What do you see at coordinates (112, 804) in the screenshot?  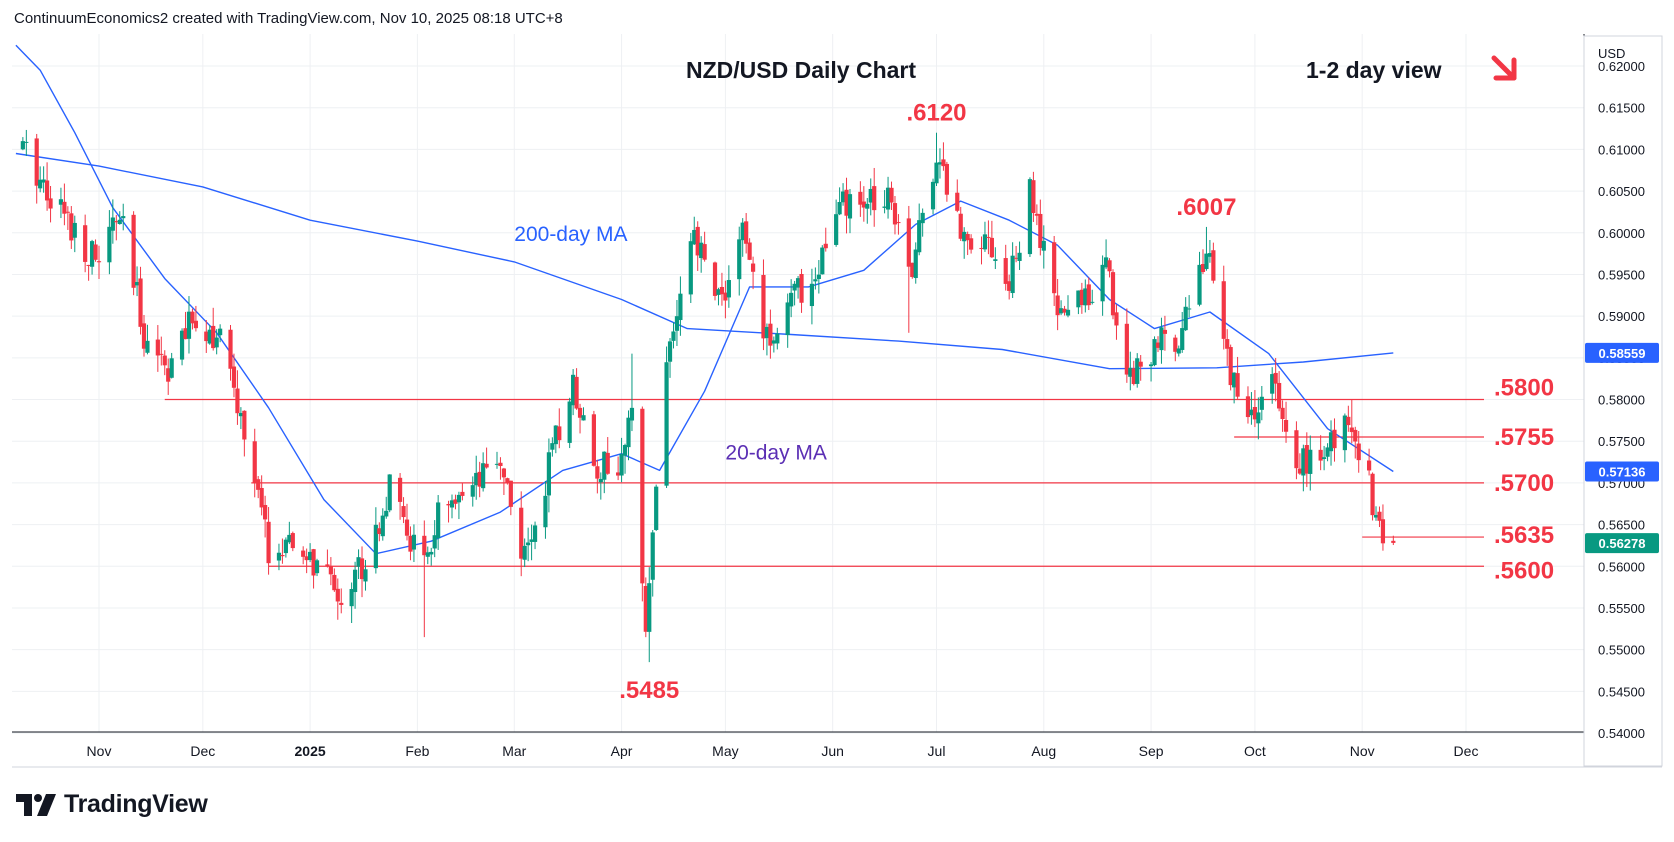 I see `tradingview-logo: TradingView` at bounding box center [112, 804].